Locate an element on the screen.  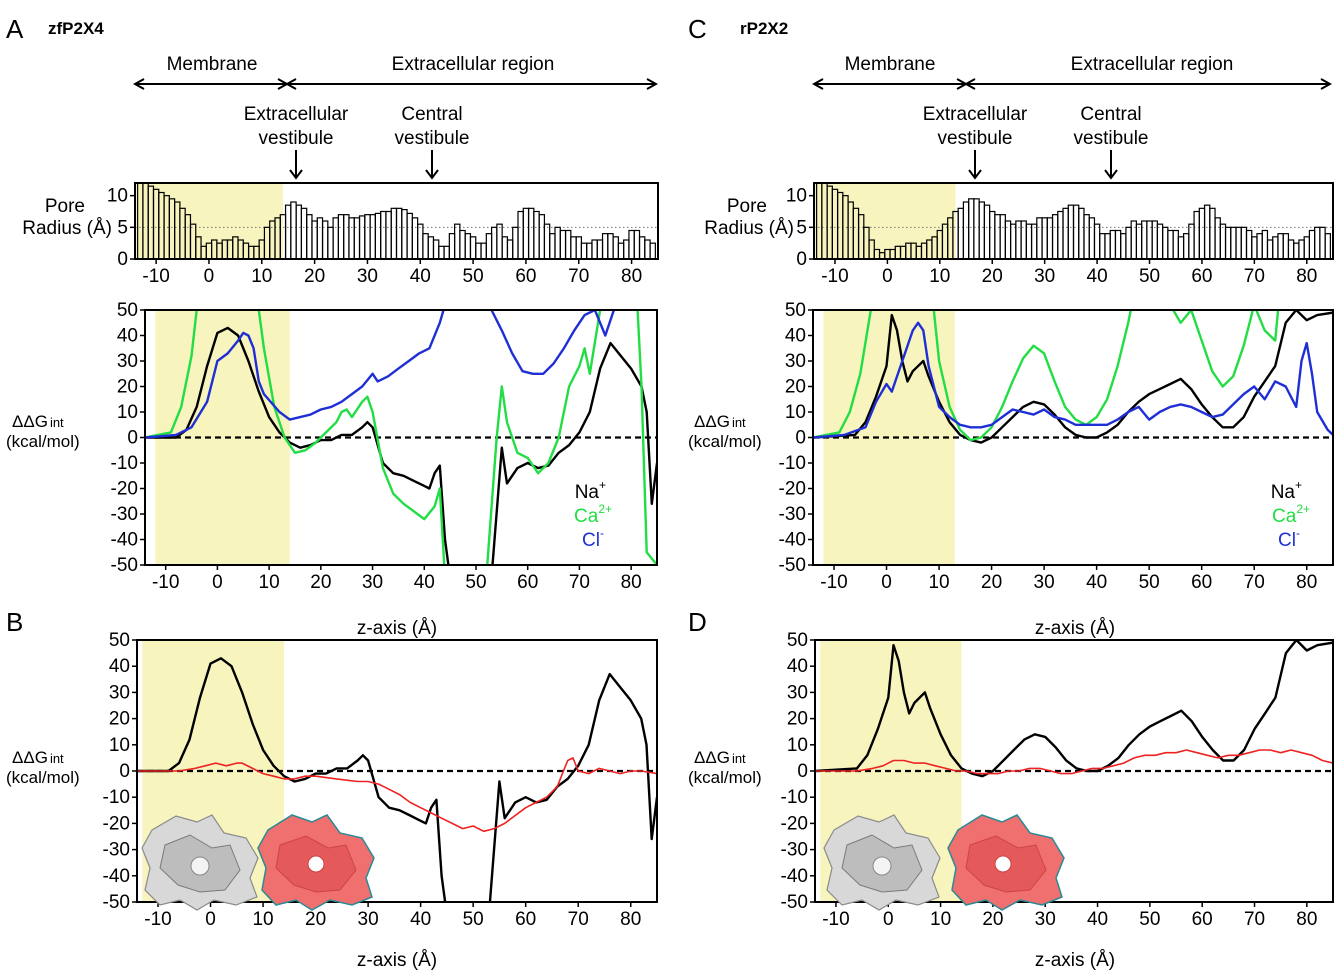
series-ca2-line is located at coordinates (401, 437).